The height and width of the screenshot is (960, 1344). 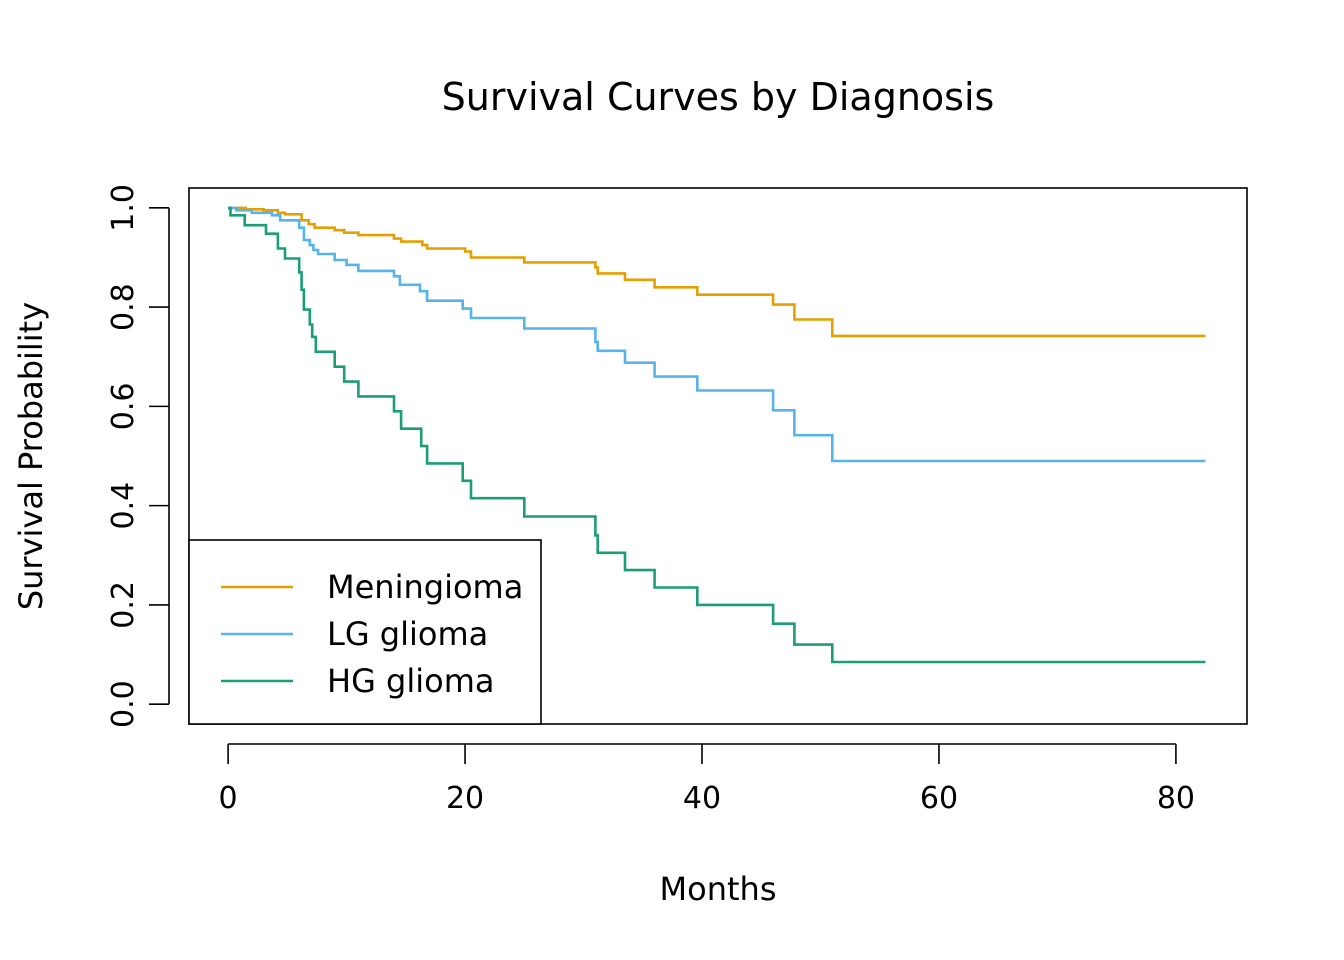 I want to click on y-tick-label-1: 0.2, so click(x=123, y=605).